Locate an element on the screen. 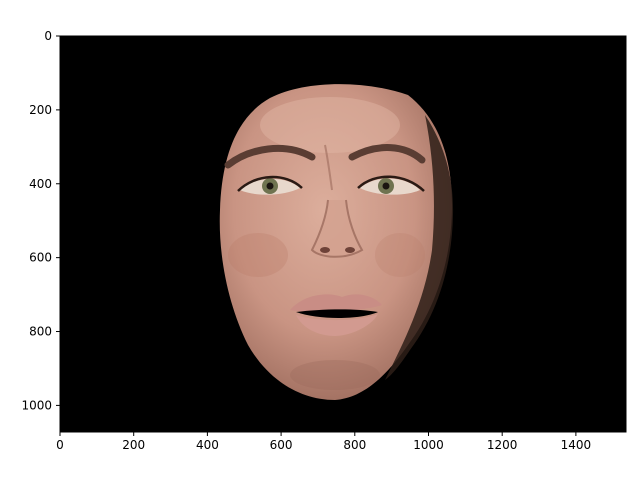 This screenshot has height=480, width=640. x-tick-label: 800 is located at coordinates (354, 445).